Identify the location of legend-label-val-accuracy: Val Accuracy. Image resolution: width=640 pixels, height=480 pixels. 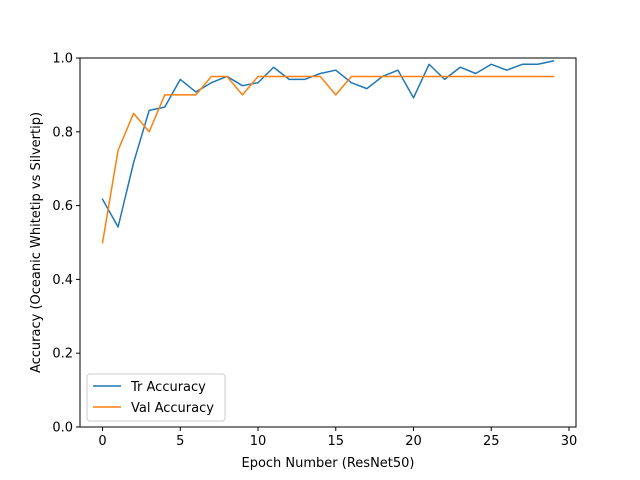
(172, 408).